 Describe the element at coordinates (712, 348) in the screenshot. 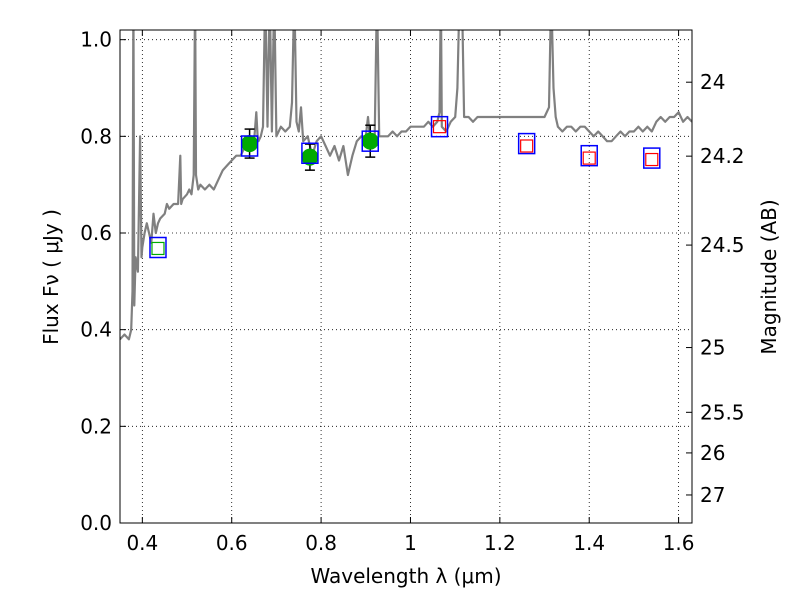

I see `y2-tick-label: 25` at that location.